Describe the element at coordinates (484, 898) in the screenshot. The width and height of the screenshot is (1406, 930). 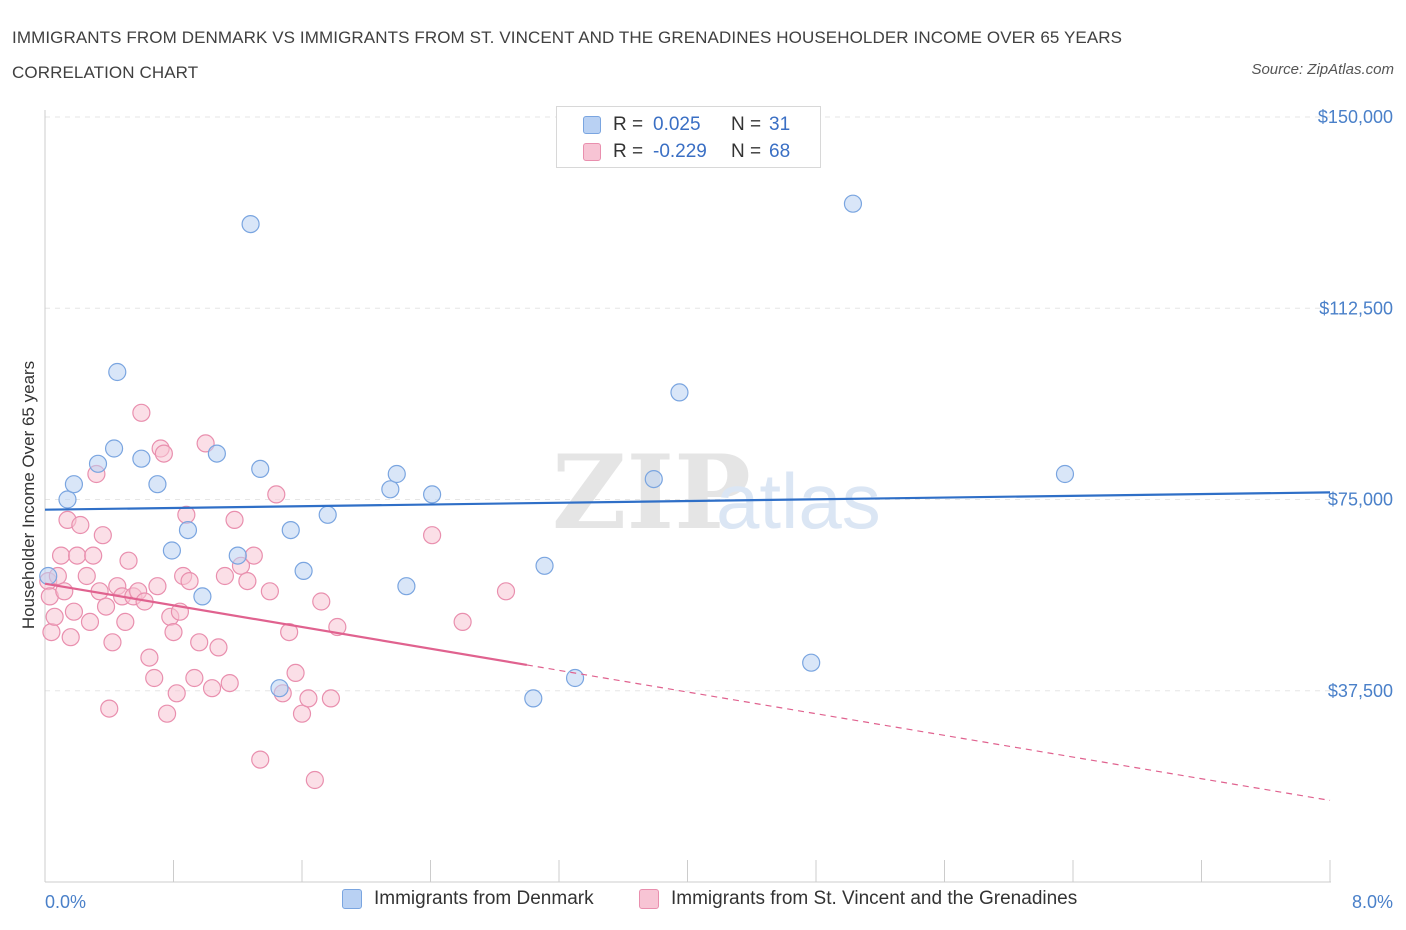
I see `legend-label-denmark: Immigrants from Denmark` at that location.